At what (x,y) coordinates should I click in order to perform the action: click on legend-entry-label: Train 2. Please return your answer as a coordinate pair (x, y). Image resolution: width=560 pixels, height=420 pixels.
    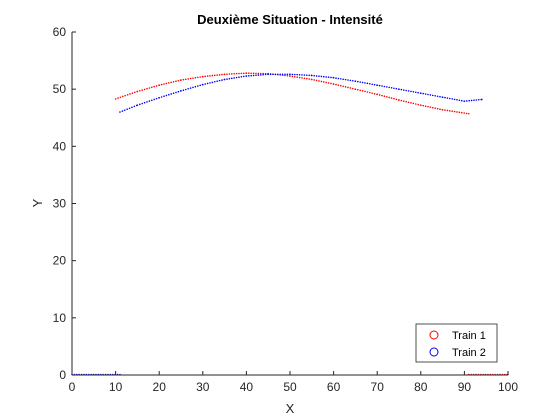
    Looking at the image, I should click on (469, 353).